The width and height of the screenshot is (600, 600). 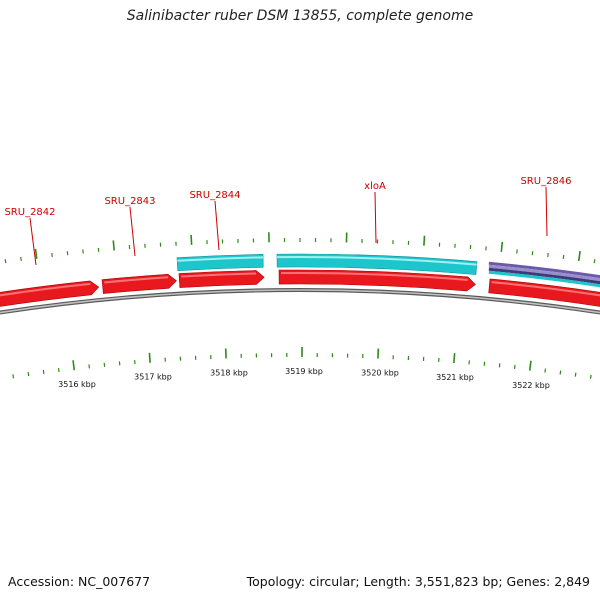 What do you see at coordinates (304, 371) in the screenshot?
I see `kbp-label-4: 3519 kbp` at bounding box center [304, 371].